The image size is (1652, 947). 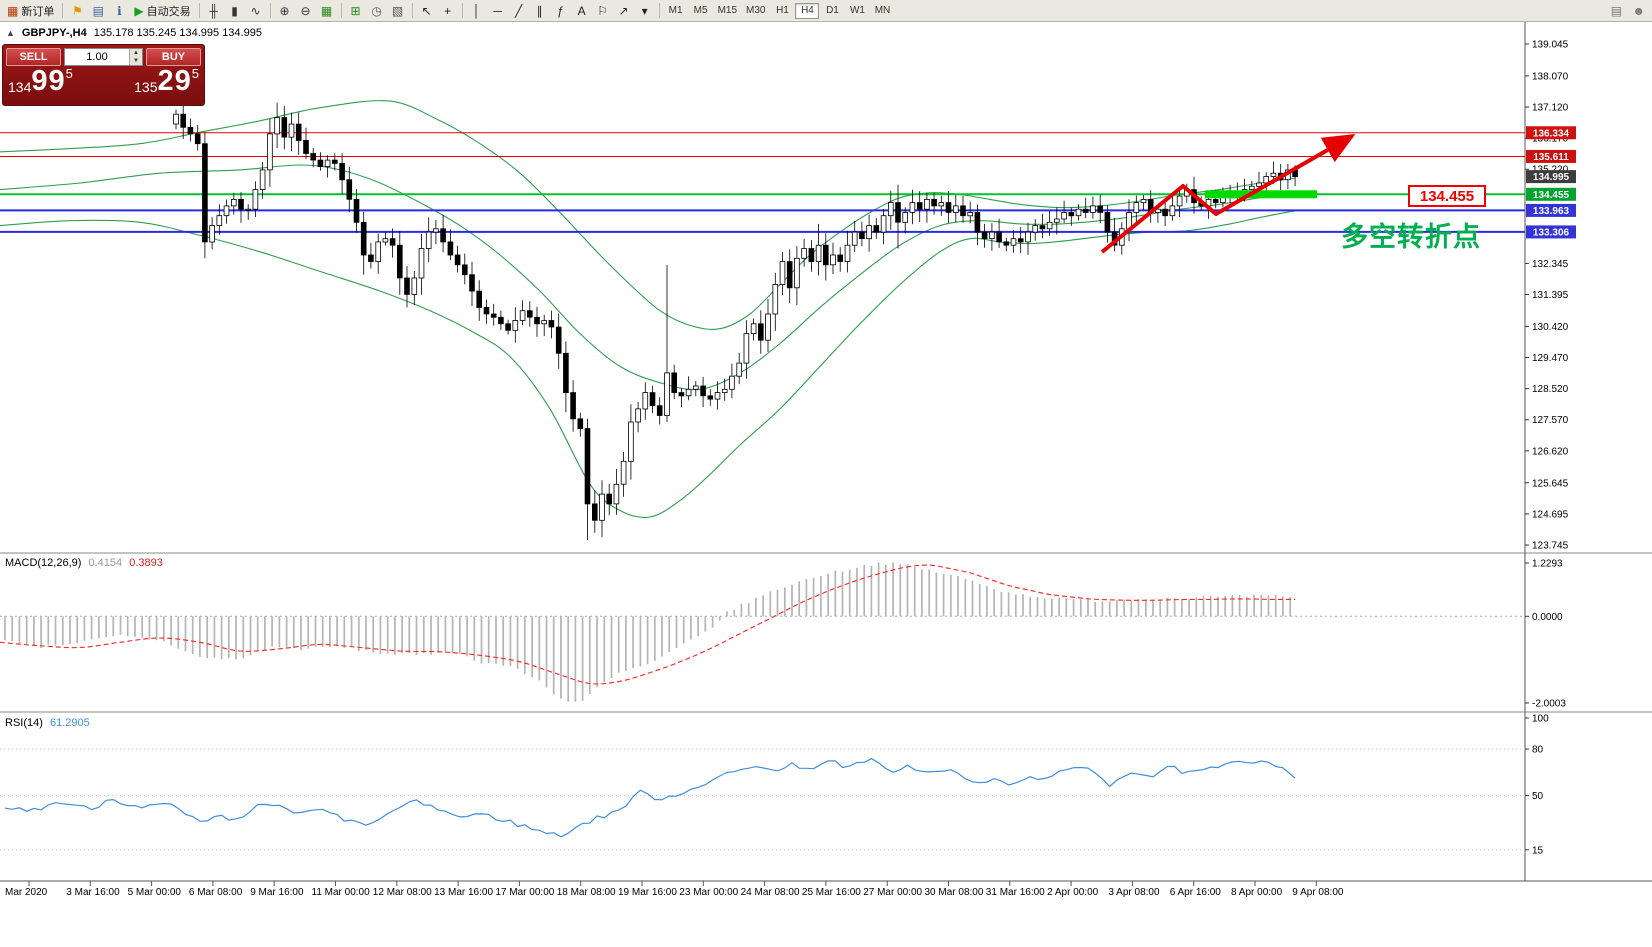 I want to click on price-tag, so click(x=1551, y=232).